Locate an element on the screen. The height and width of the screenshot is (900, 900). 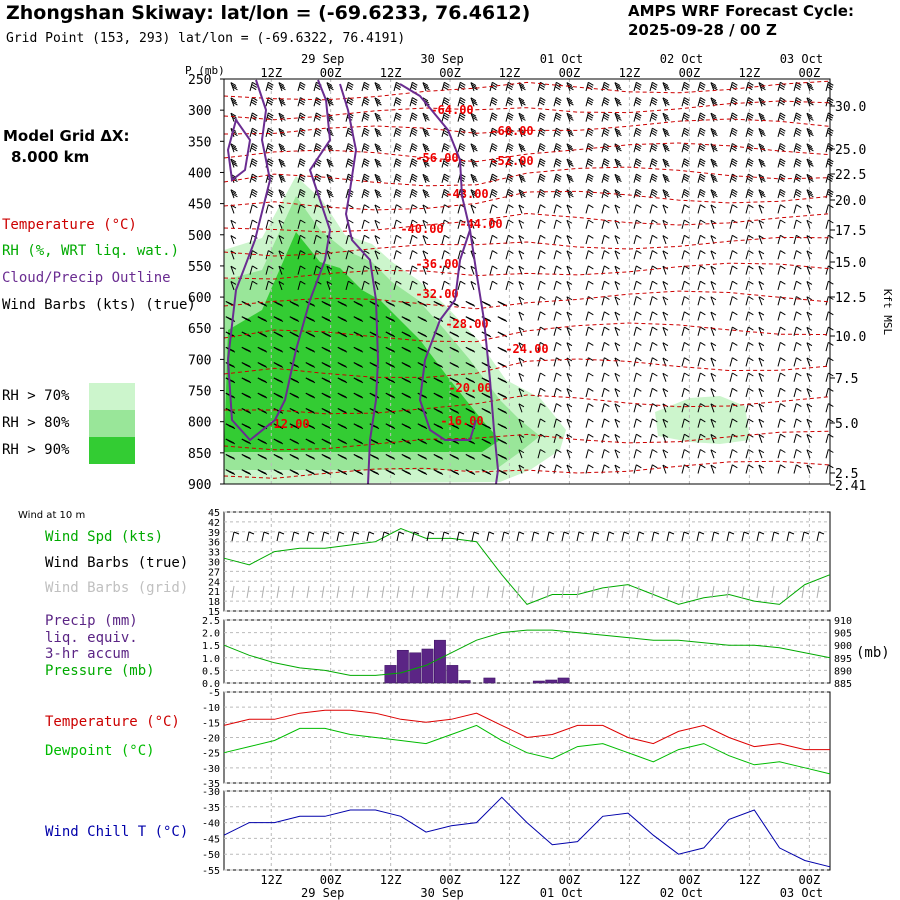
bottom-date-label: 03 Oct is located at coordinates (801, 893).